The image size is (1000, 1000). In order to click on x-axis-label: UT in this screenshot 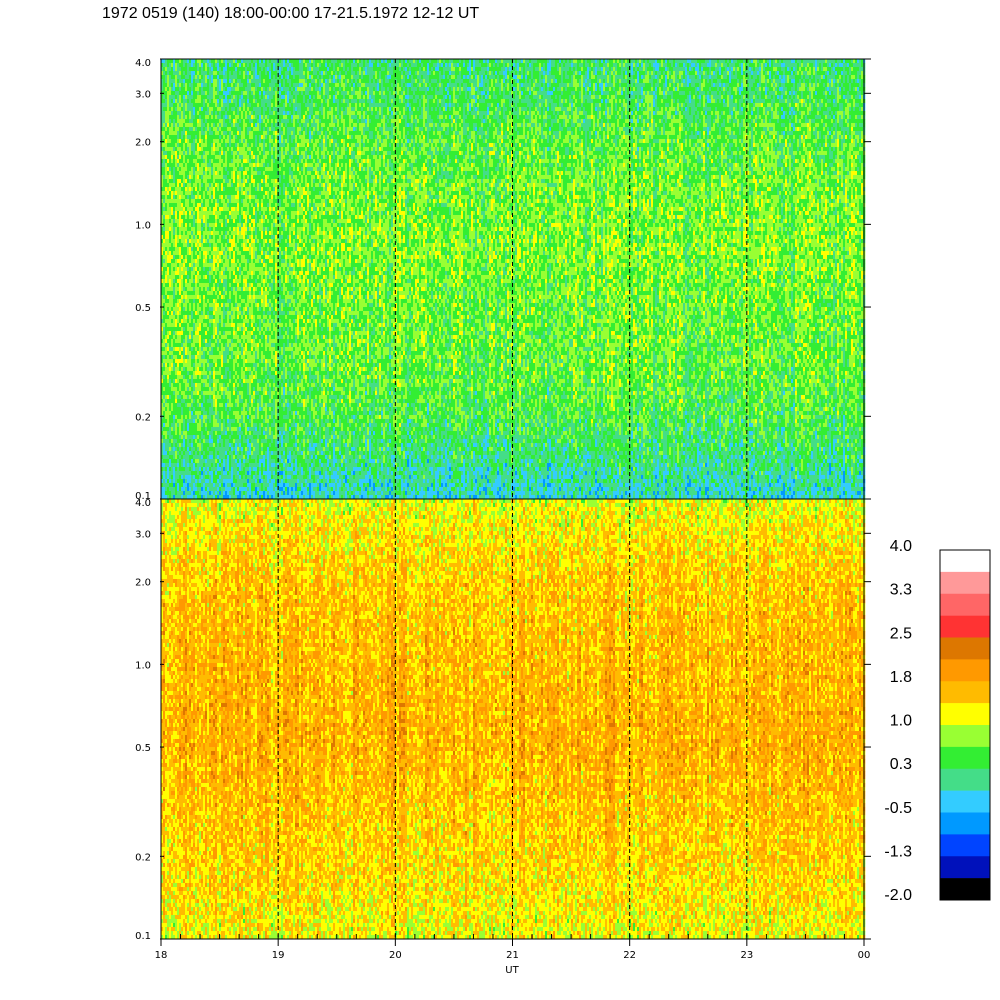, I will do `click(512, 970)`.